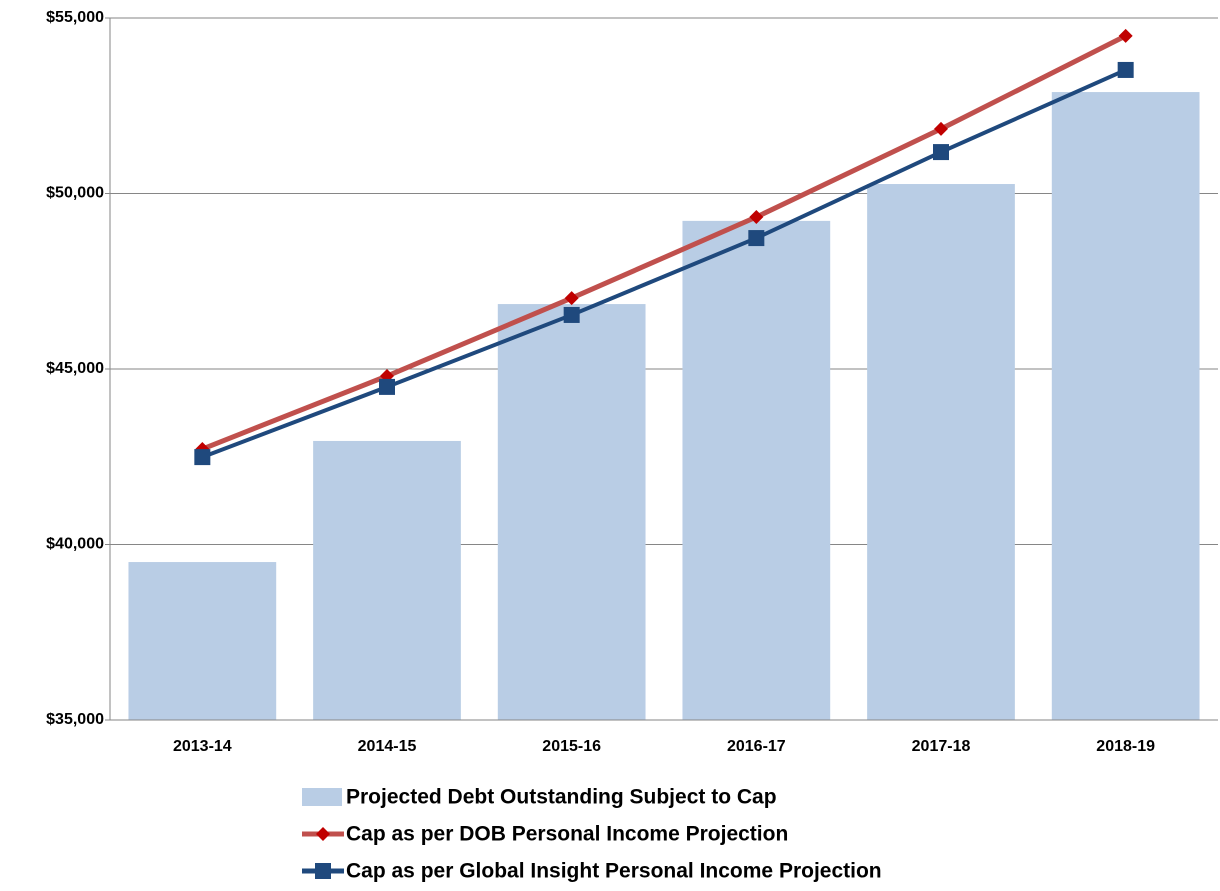  What do you see at coordinates (1125, 746) in the screenshot?
I see `x-tick-label: 2018-19` at bounding box center [1125, 746].